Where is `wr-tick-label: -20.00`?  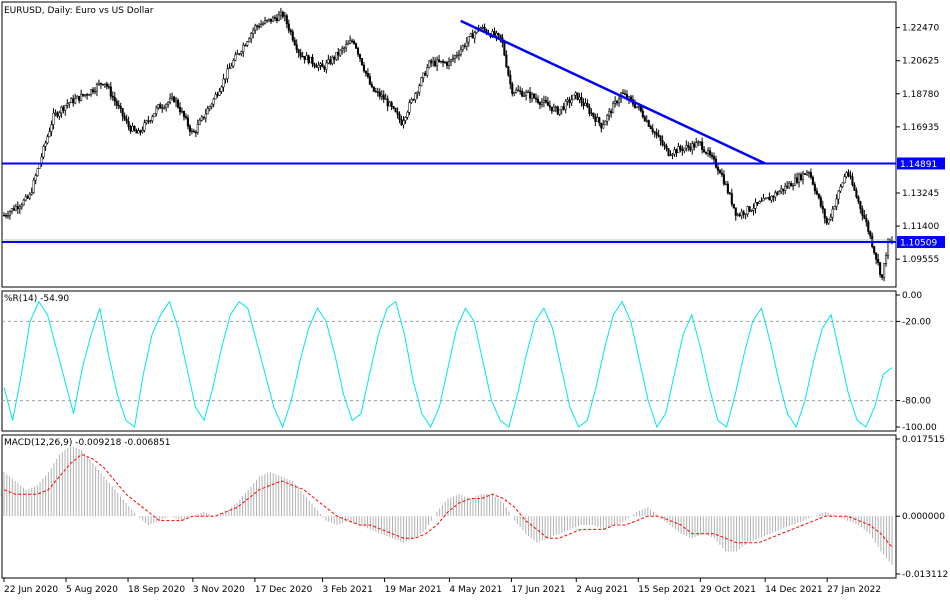 wr-tick-label: -20.00 is located at coordinates (916, 322).